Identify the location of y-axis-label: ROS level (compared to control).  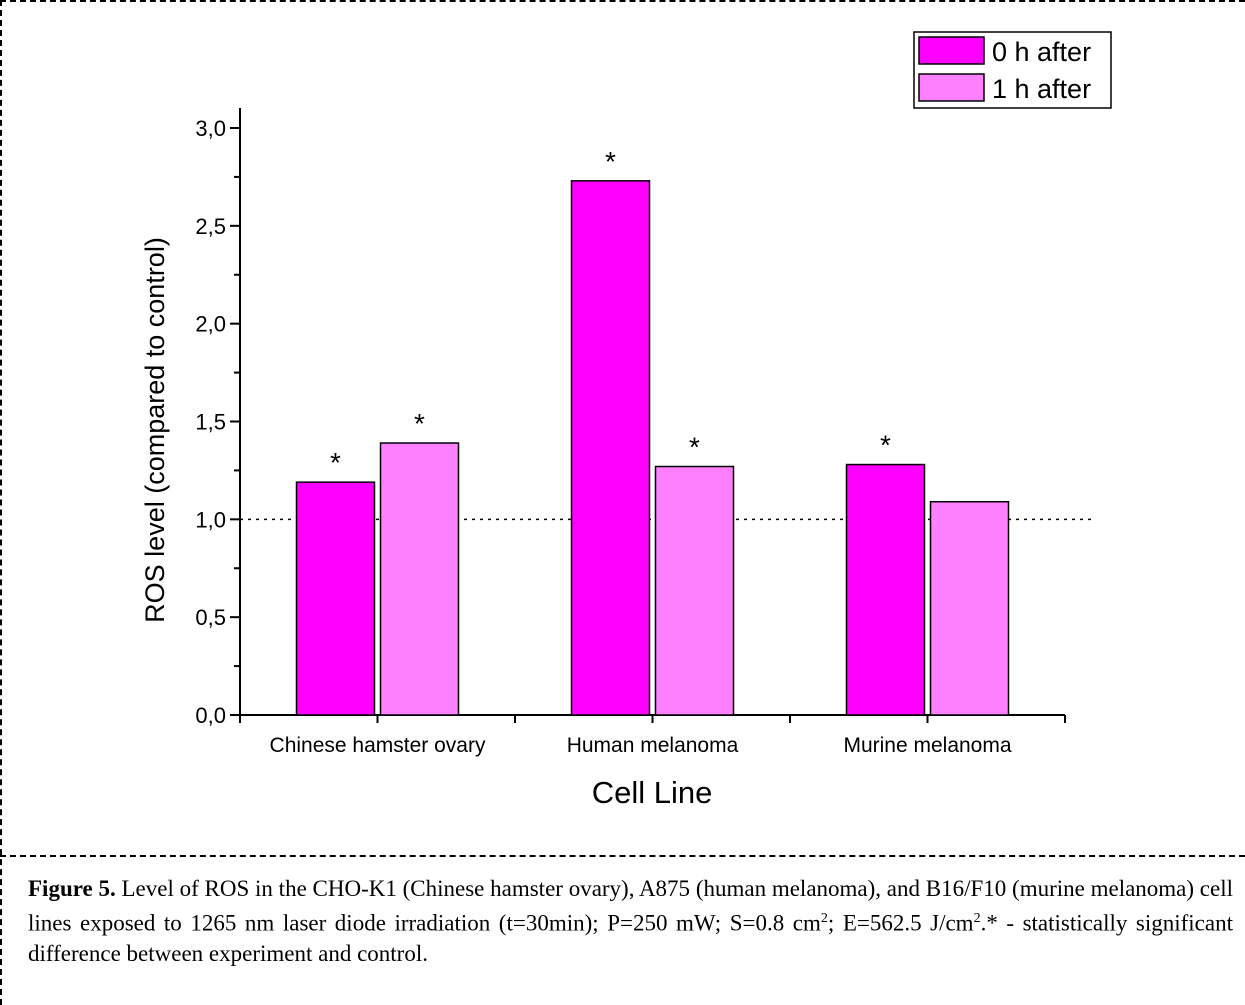
(155, 430).